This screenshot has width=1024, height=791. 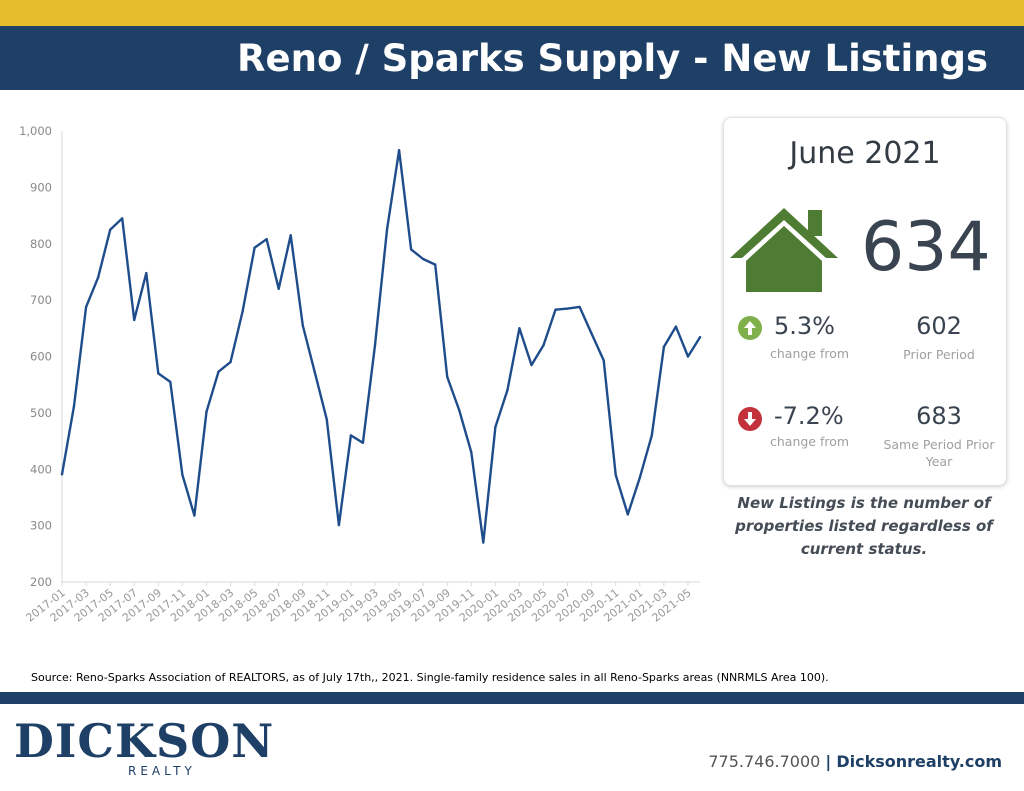 What do you see at coordinates (804, 326) in the screenshot?
I see `change-prior-period: 5.3%` at bounding box center [804, 326].